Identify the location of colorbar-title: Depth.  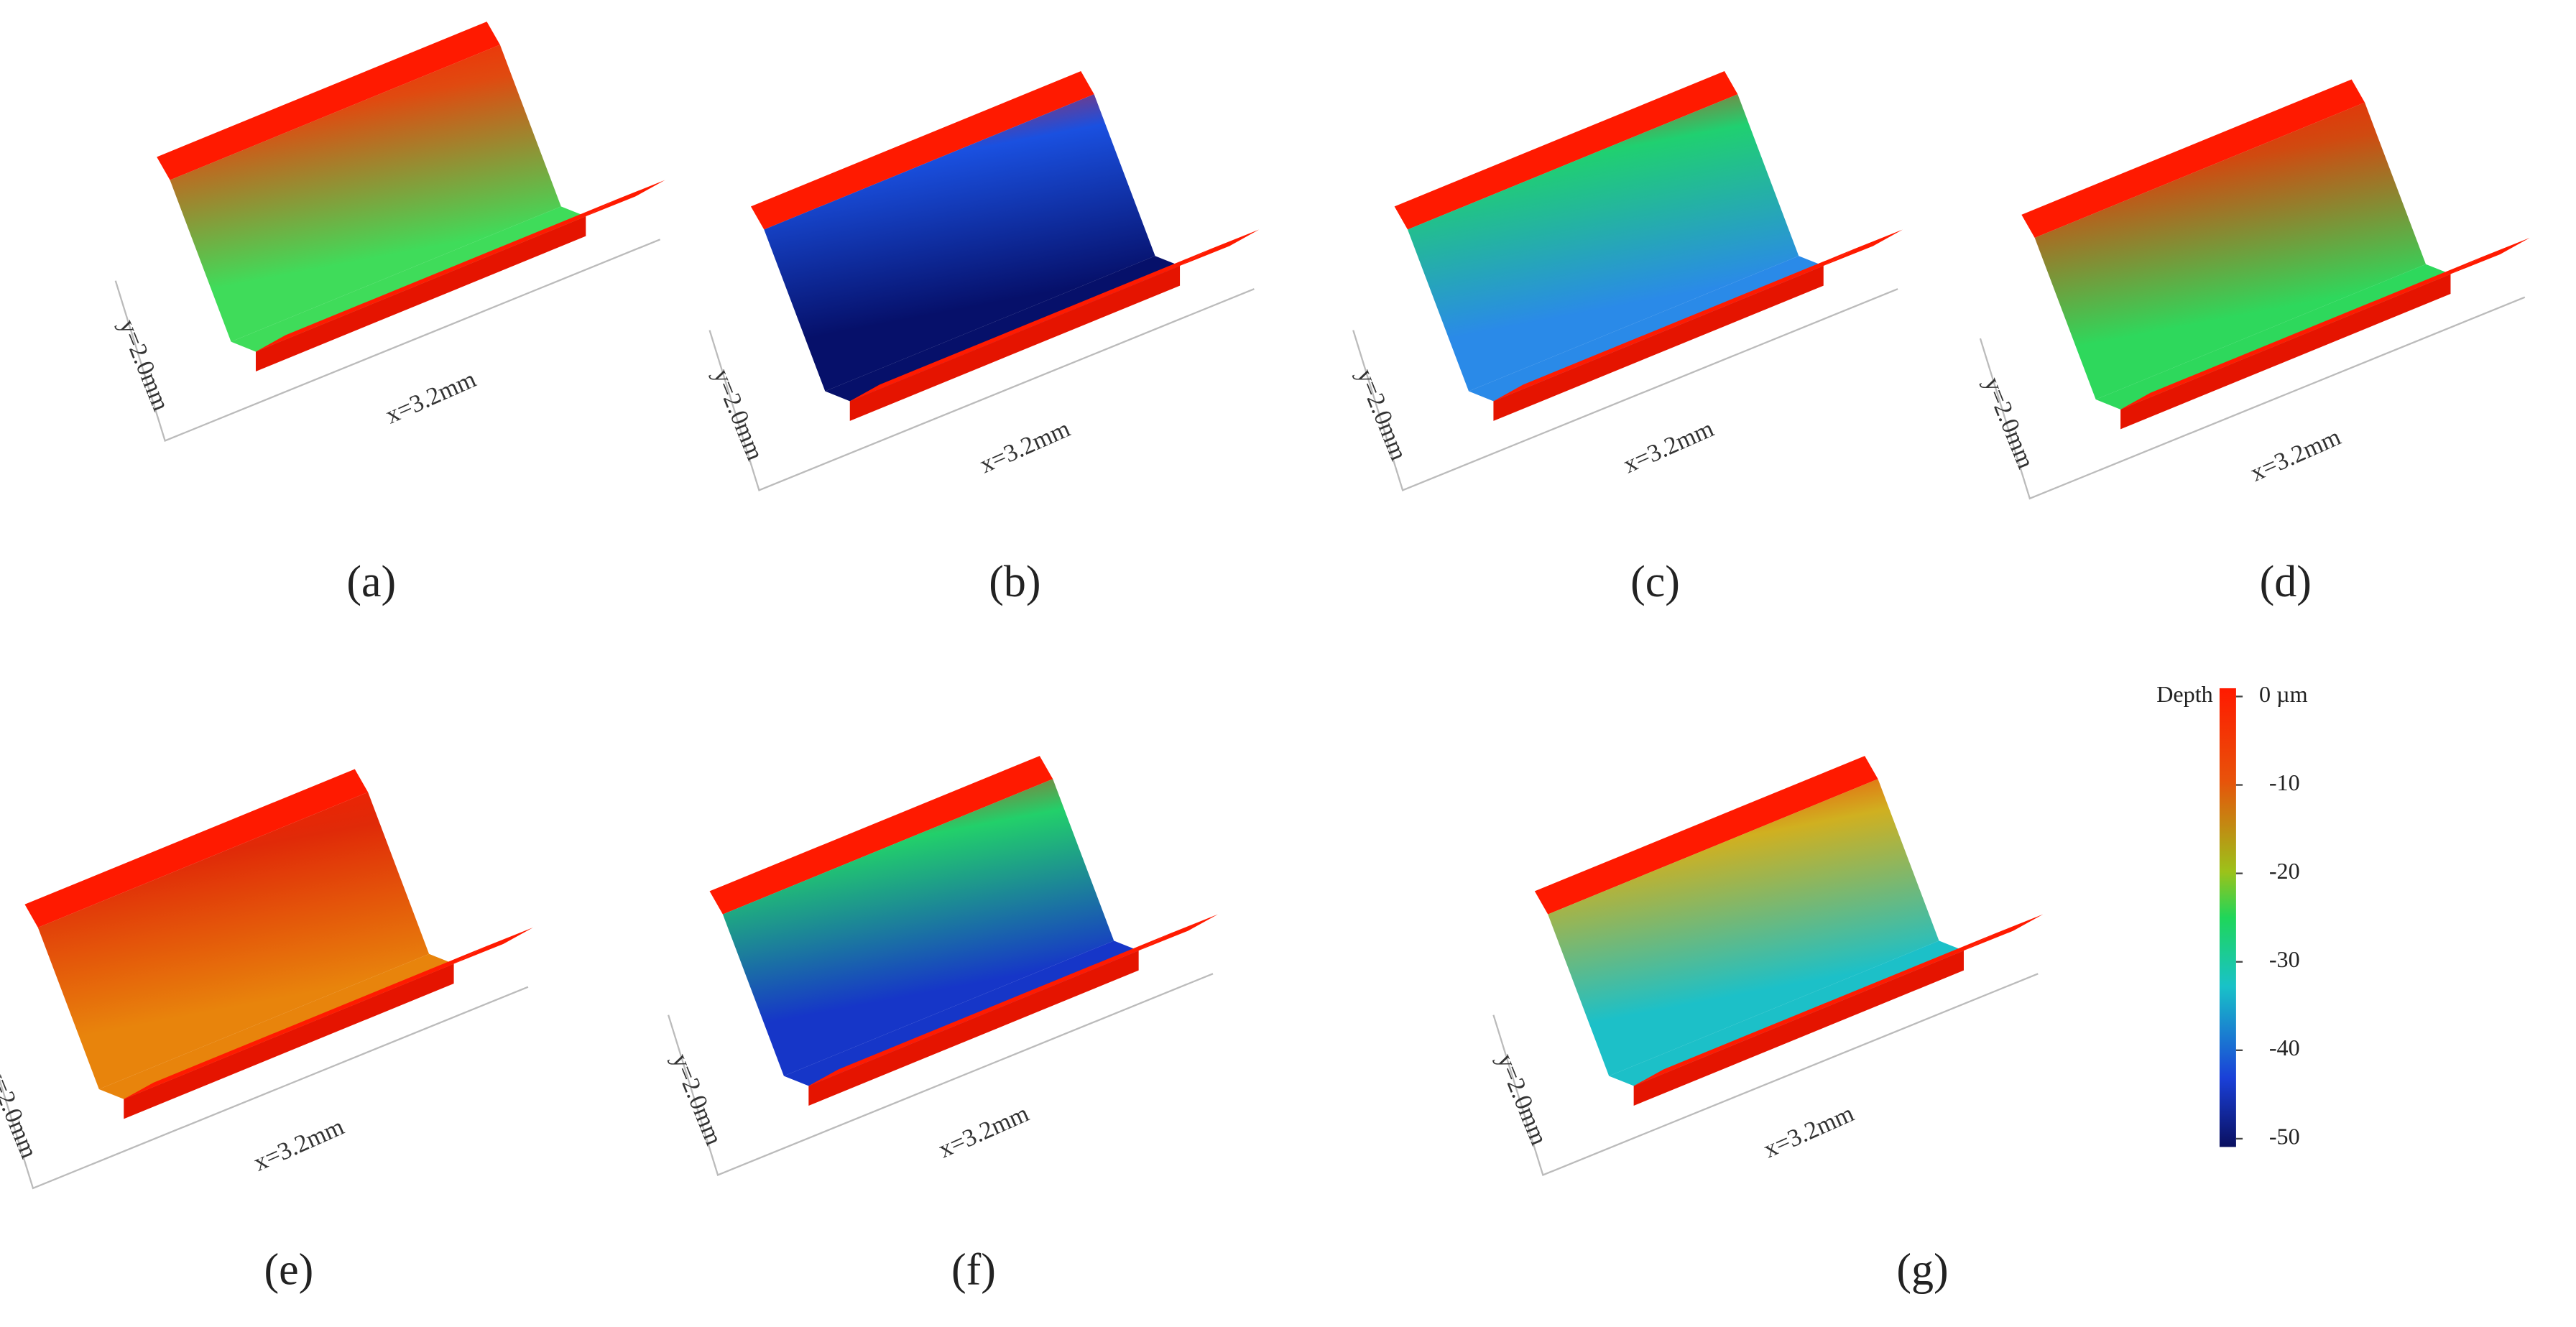
(2184, 694).